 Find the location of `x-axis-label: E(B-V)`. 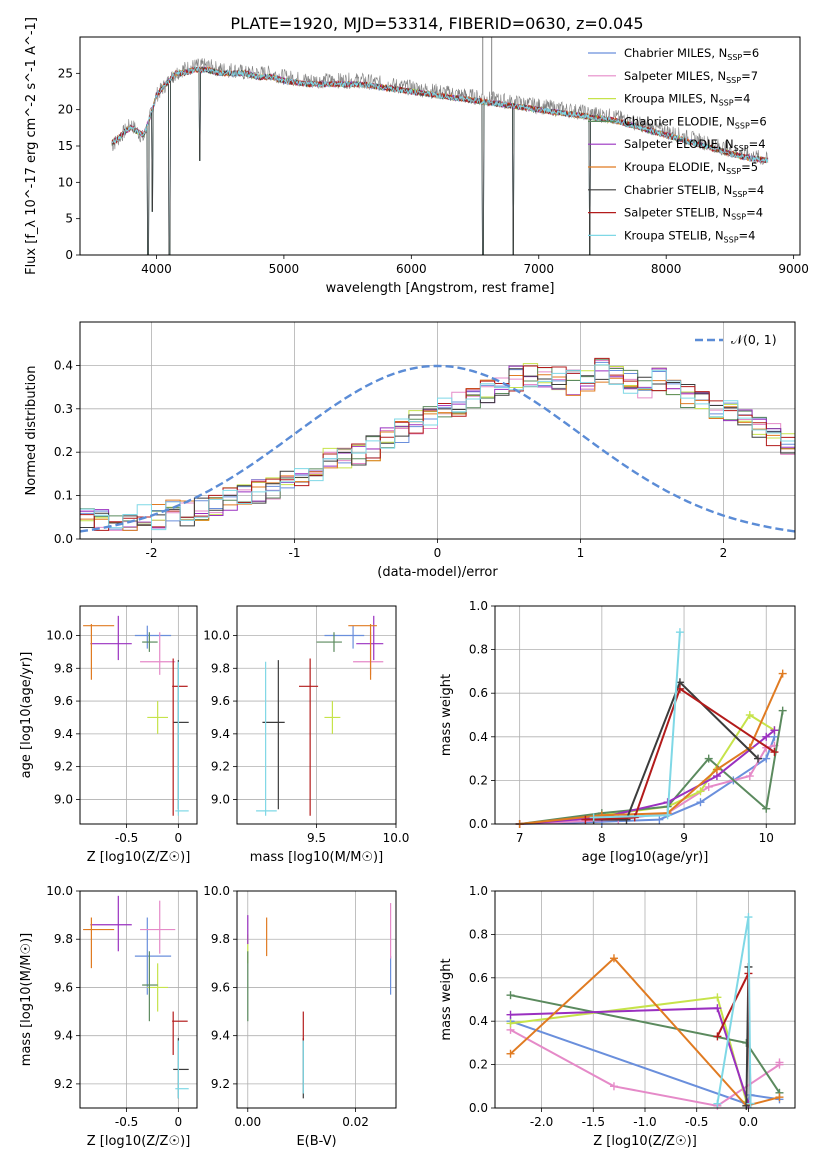

x-axis-label: E(B-V) is located at coordinates (316, 1141).